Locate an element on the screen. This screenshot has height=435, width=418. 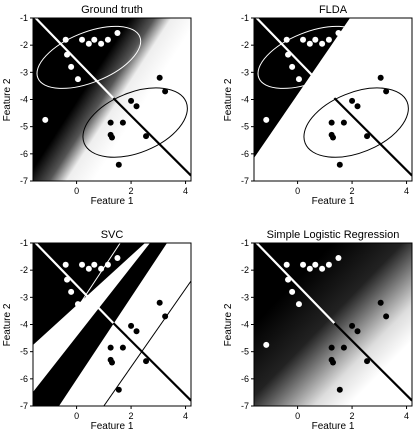
svc-margin-line is located at coordinates (147, 343).